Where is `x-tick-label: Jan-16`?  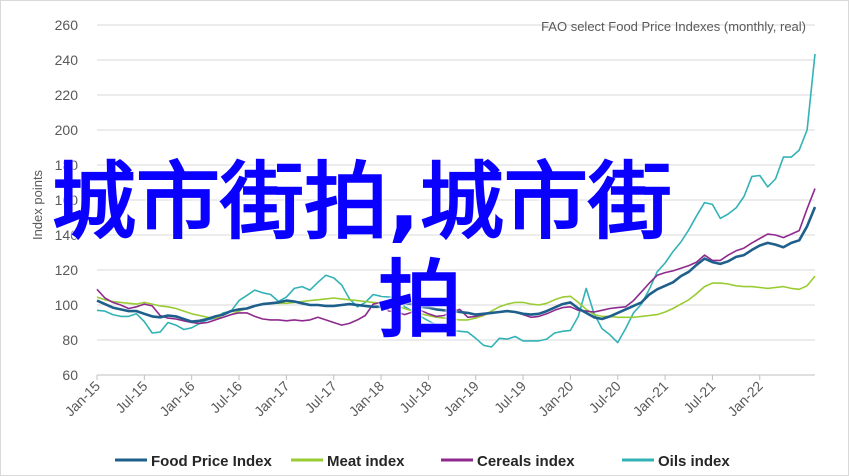
x-tick-label: Jan-16 is located at coordinates (177, 399).